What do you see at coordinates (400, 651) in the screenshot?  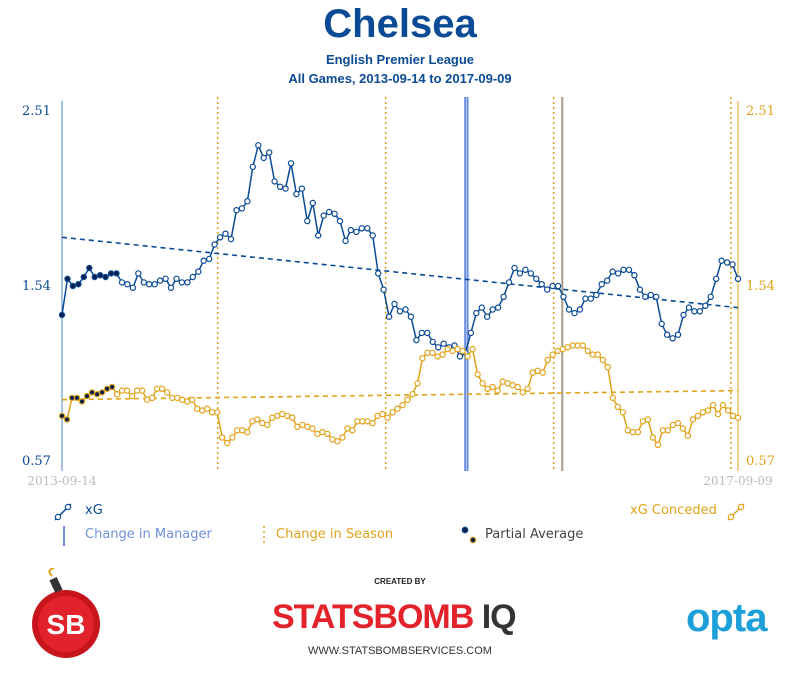 I see `statsbomb-url: WWW.STATSBOMBSERVICES.COM` at bounding box center [400, 651].